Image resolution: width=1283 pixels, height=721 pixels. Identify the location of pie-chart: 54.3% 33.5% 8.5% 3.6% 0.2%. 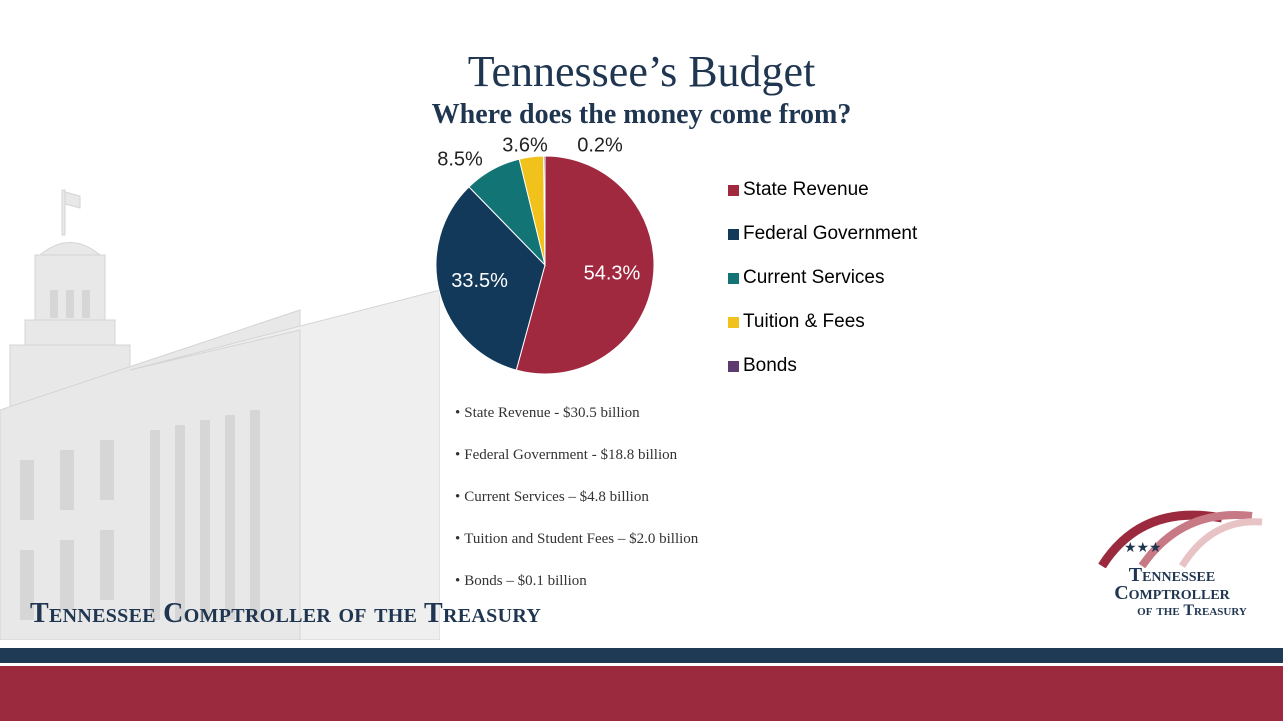
(545, 254).